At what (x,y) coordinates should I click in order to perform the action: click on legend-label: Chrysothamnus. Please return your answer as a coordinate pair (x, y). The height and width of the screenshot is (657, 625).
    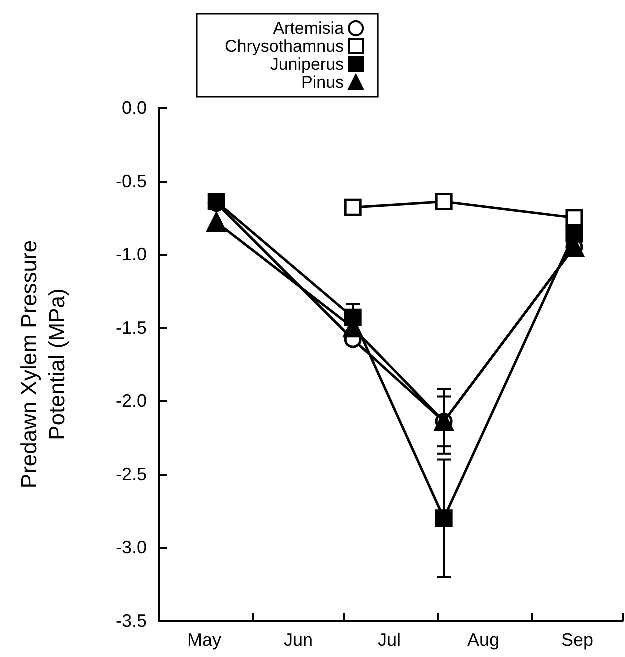
    Looking at the image, I should click on (284, 46).